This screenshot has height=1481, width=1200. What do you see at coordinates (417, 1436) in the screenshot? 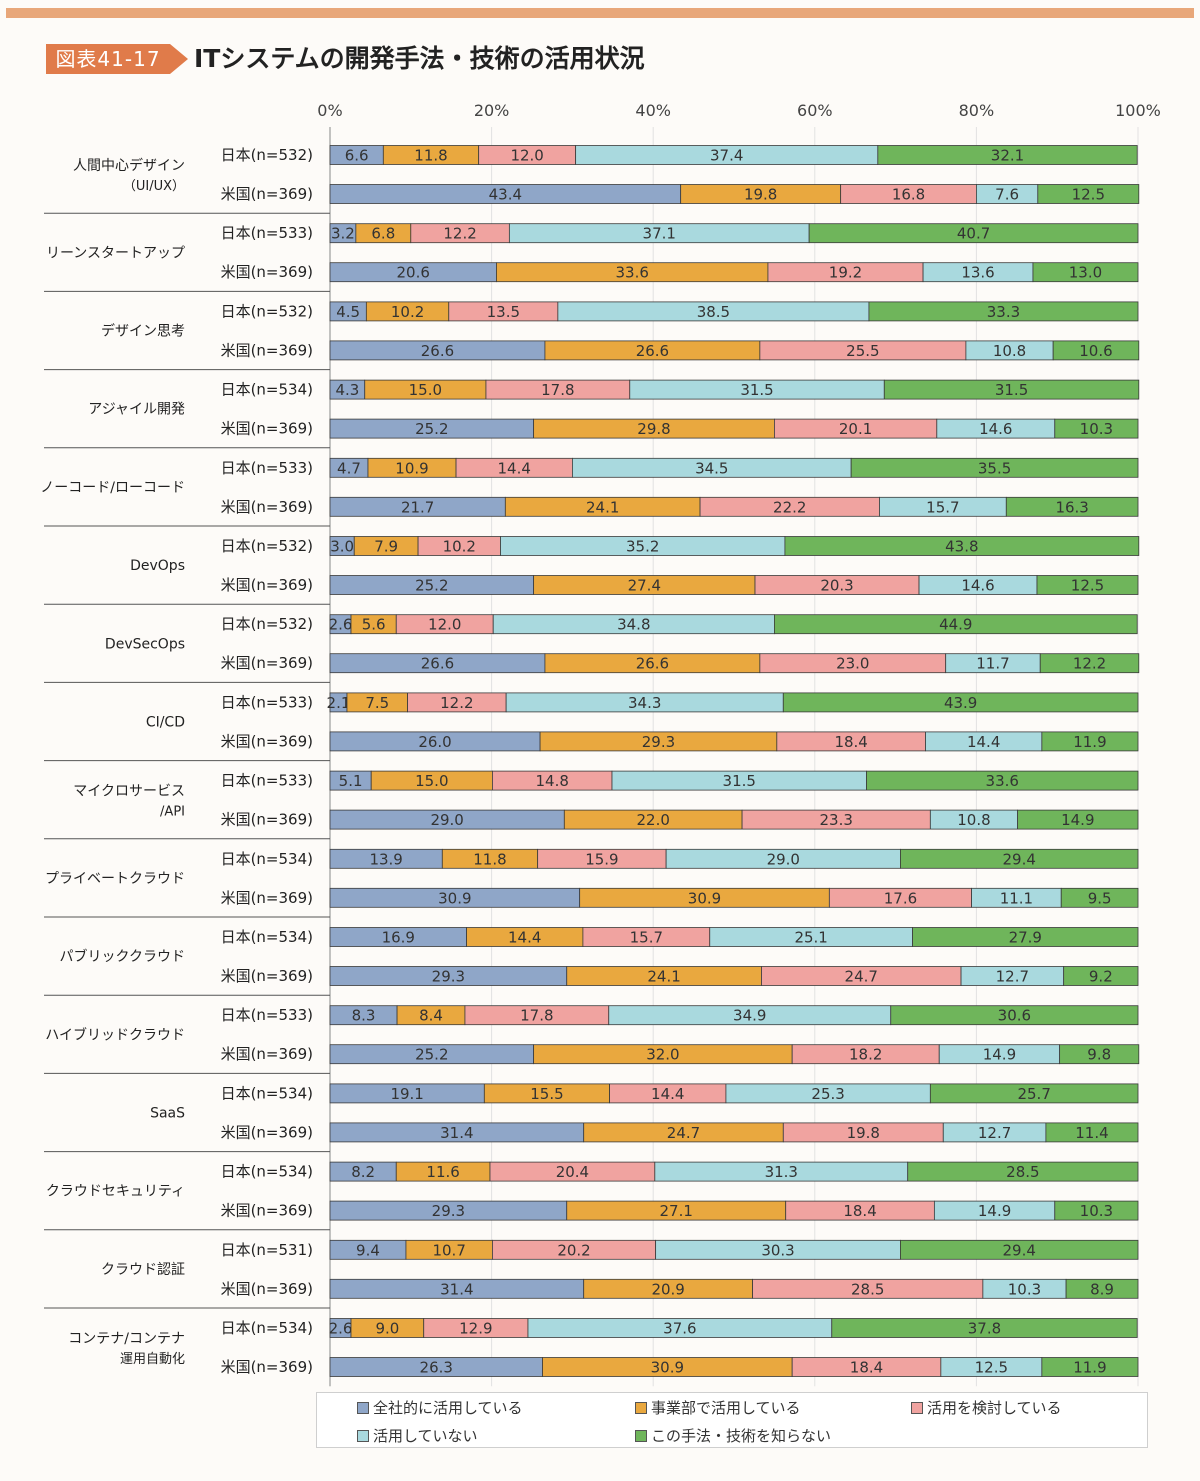
I see `legend-item: 活用していない` at bounding box center [417, 1436].